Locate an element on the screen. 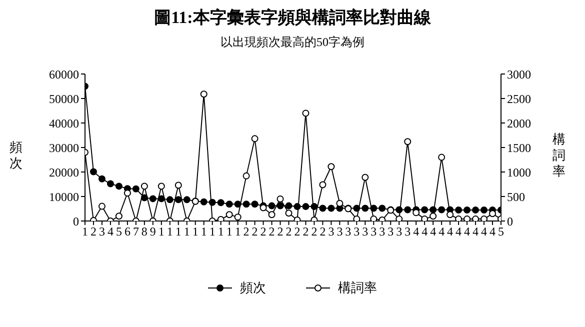  y-tick-label: 10000 is located at coordinates (64, 197).